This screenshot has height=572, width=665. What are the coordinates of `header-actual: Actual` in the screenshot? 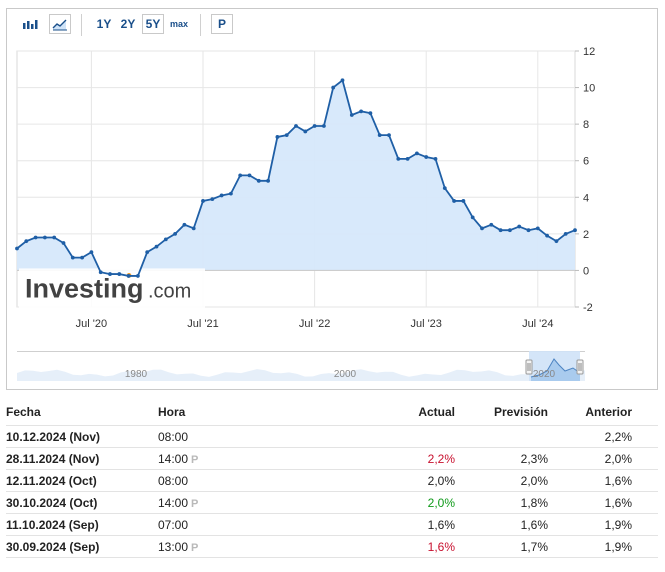 It's located at (386, 415).